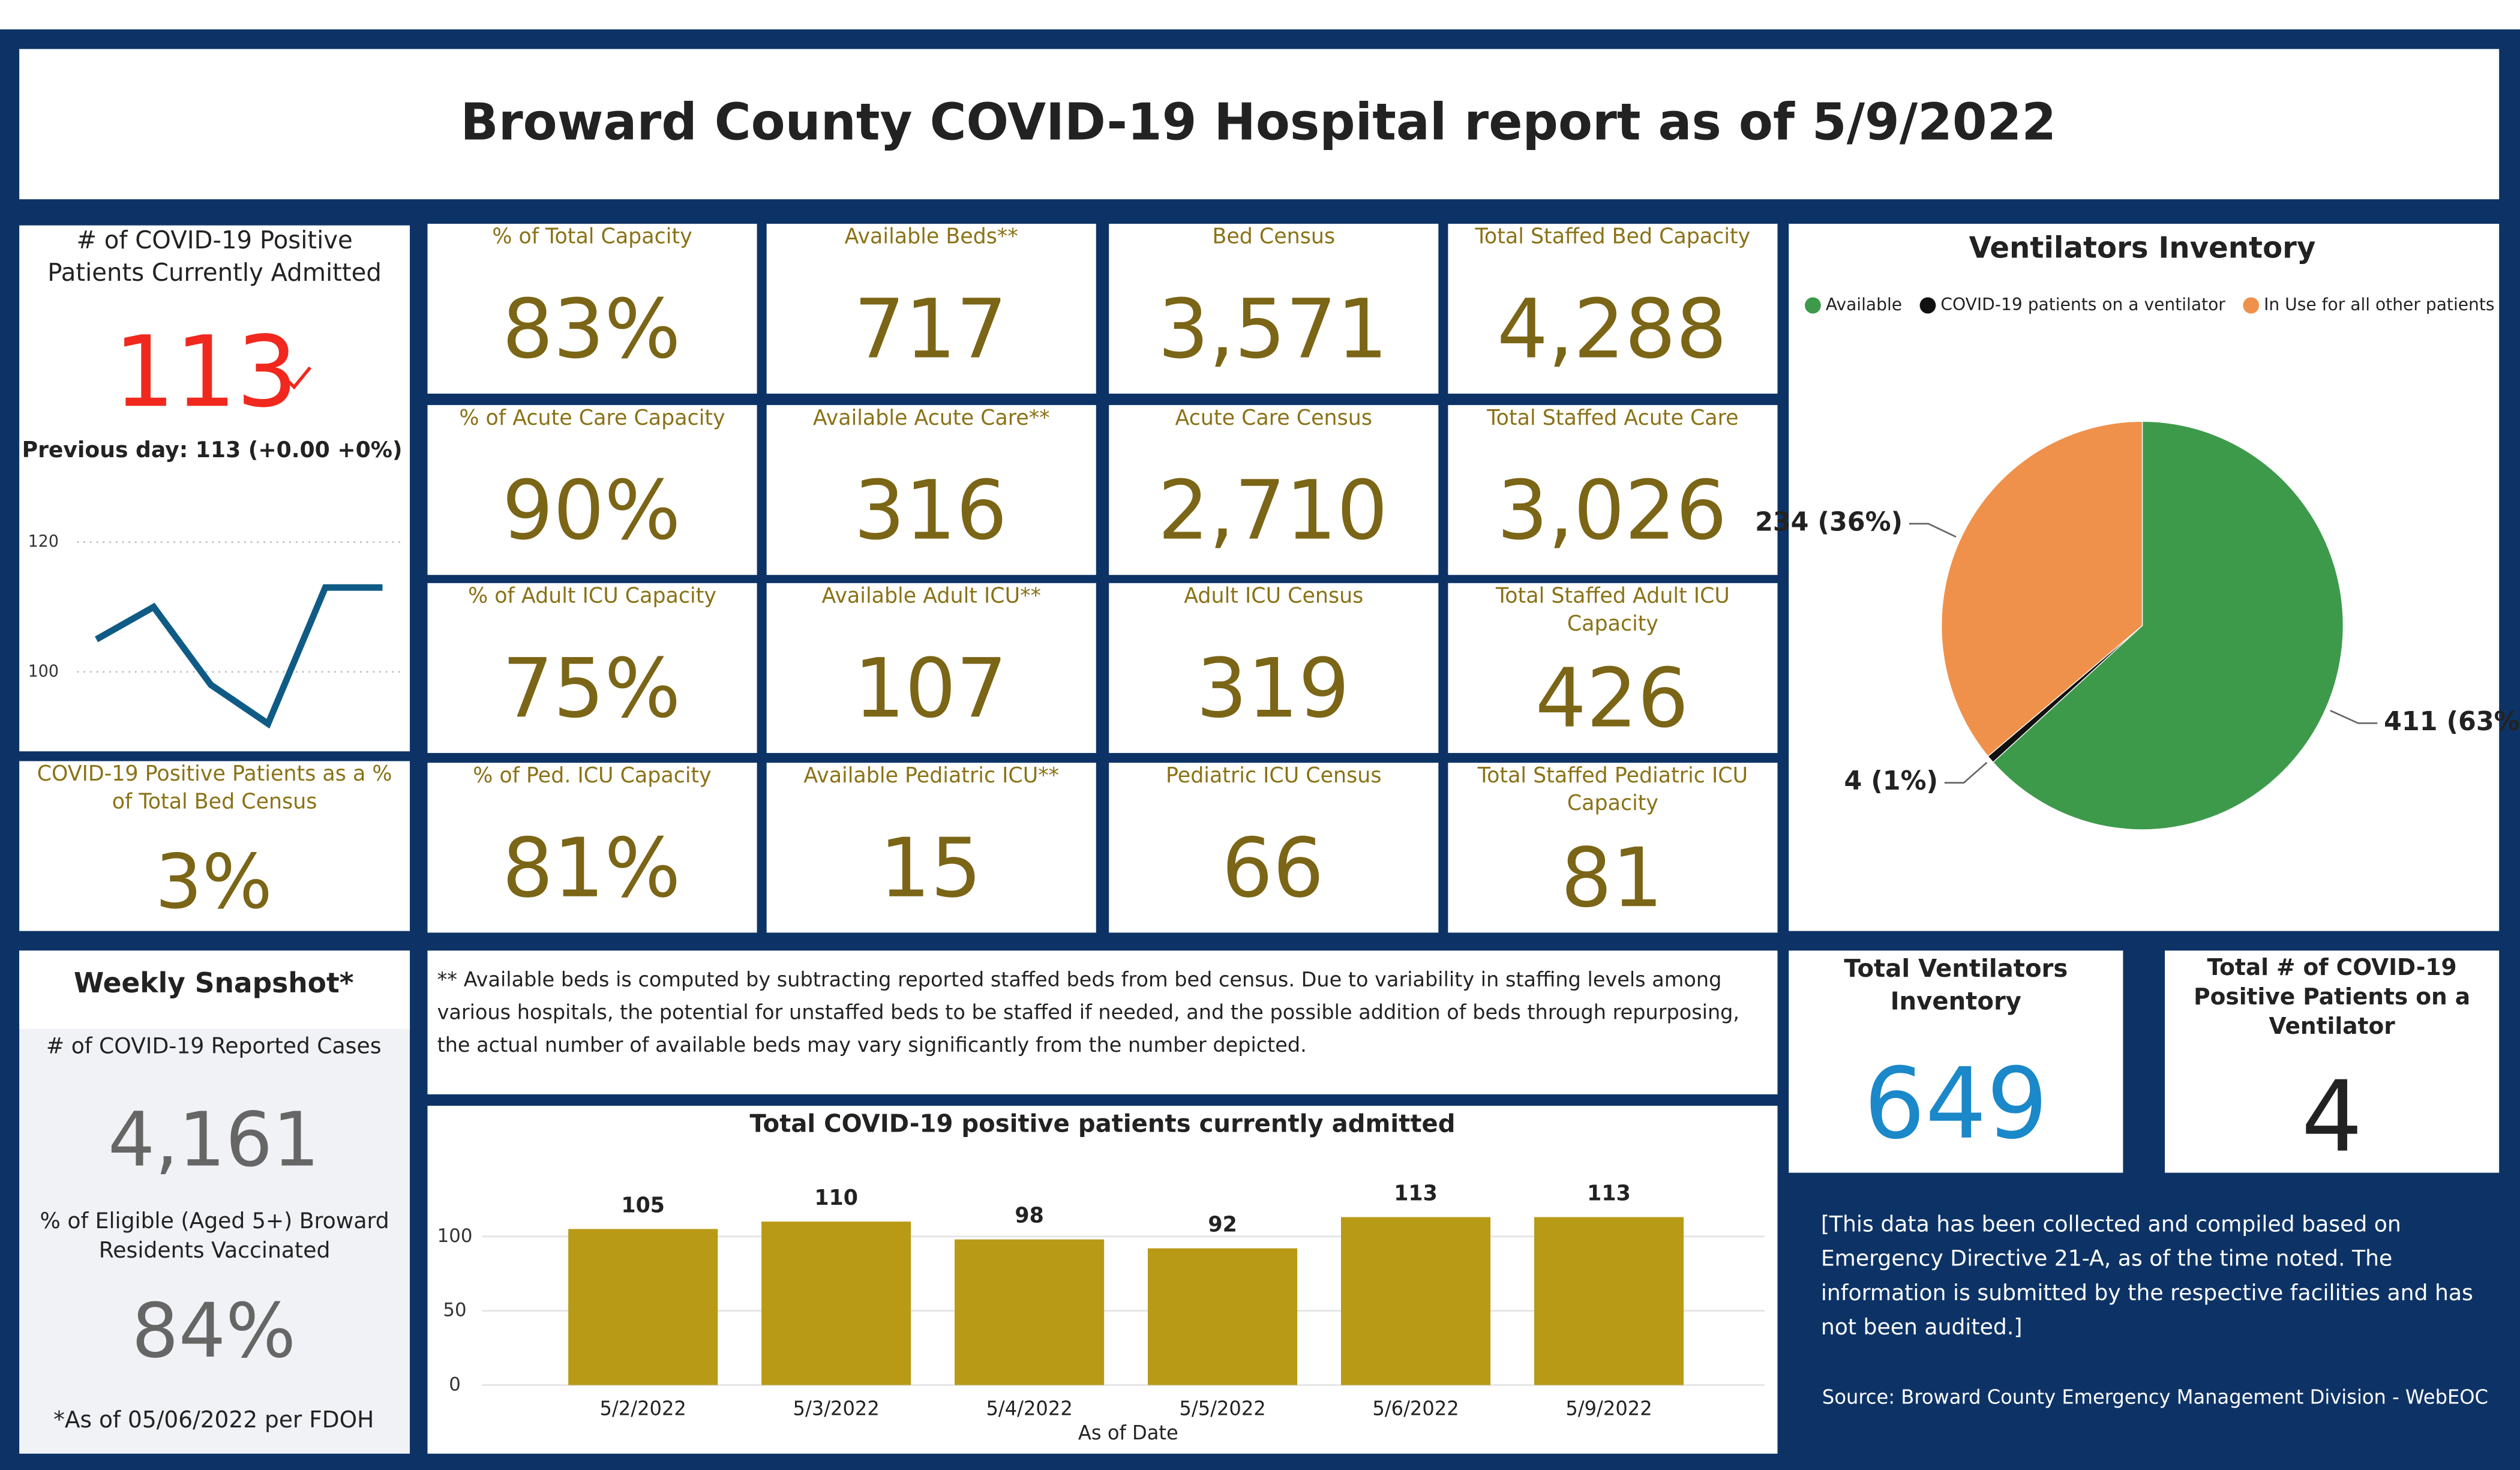 The height and width of the screenshot is (1470, 2520). Describe the element at coordinates (214, 1045) in the screenshot. I see `cases-label: # of COVID-19 Reported Cases` at that location.